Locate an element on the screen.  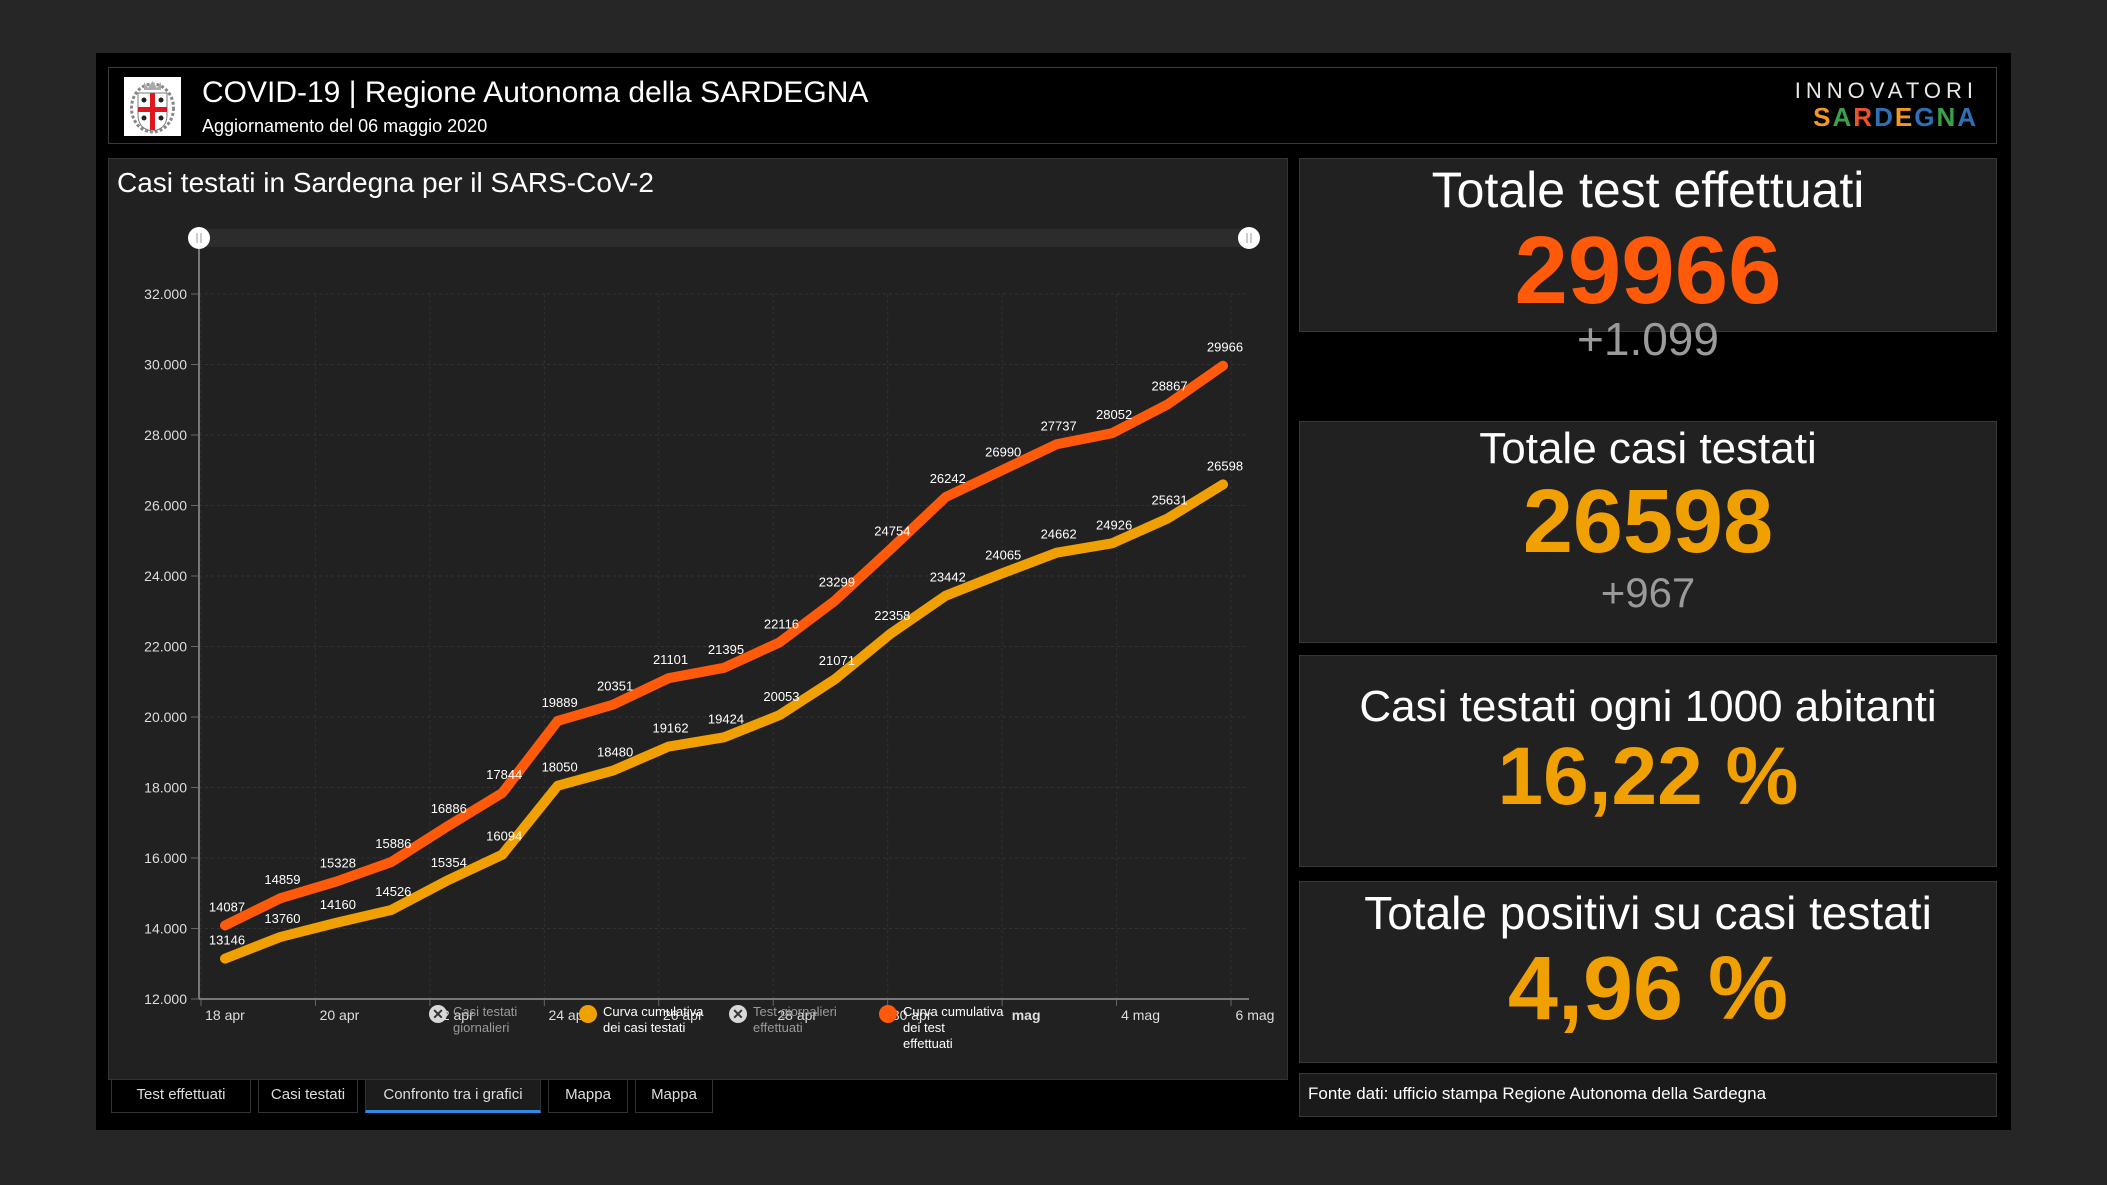
brand-letter: N is located at coordinates (1947, 117).